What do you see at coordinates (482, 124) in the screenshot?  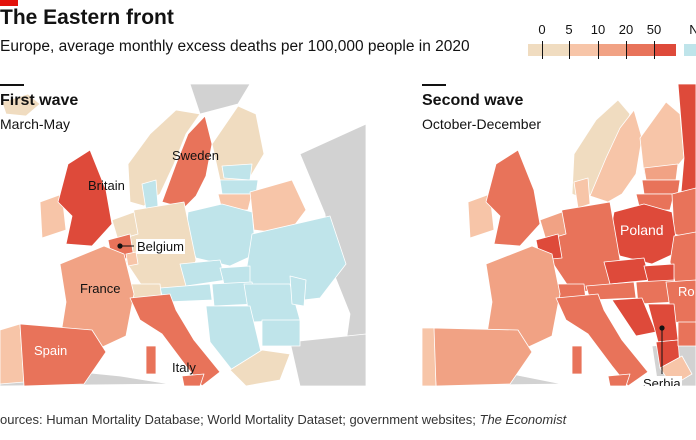 I see `second-wave-period: October-December` at bounding box center [482, 124].